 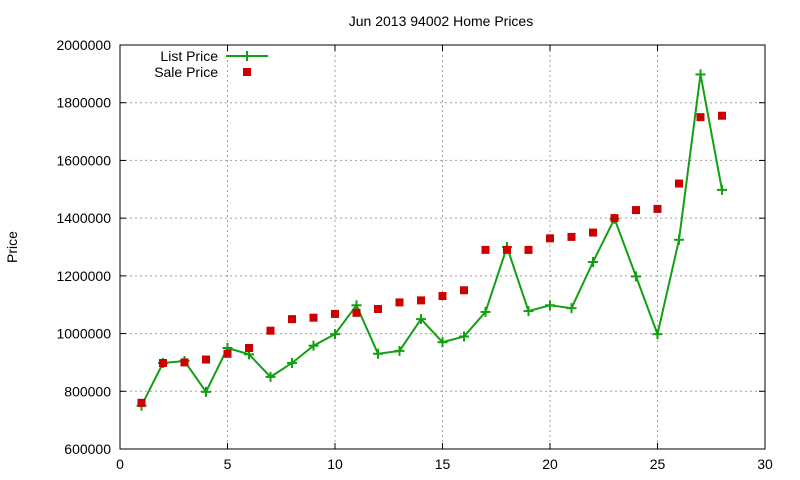 What do you see at coordinates (189, 56) in the screenshot?
I see `legend-label: List Price` at bounding box center [189, 56].